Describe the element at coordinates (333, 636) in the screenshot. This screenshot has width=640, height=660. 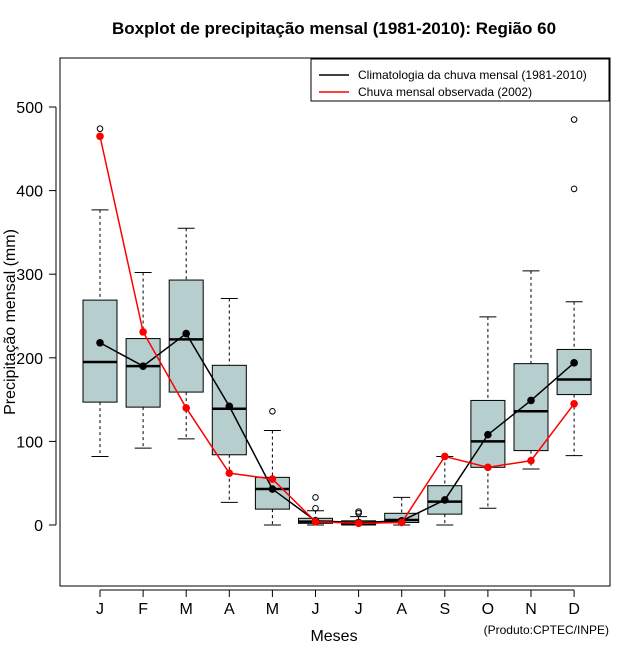
I see `x-axis-label: Meses` at that location.